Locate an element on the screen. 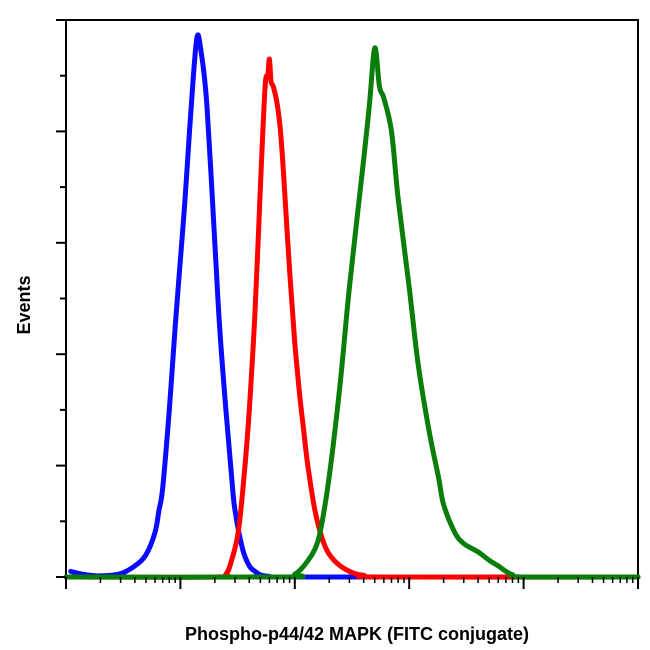 The height and width of the screenshot is (650, 650). x-axis-label: Phospho-p44/42 MAPK (FITC conjugate) is located at coordinates (357, 634).